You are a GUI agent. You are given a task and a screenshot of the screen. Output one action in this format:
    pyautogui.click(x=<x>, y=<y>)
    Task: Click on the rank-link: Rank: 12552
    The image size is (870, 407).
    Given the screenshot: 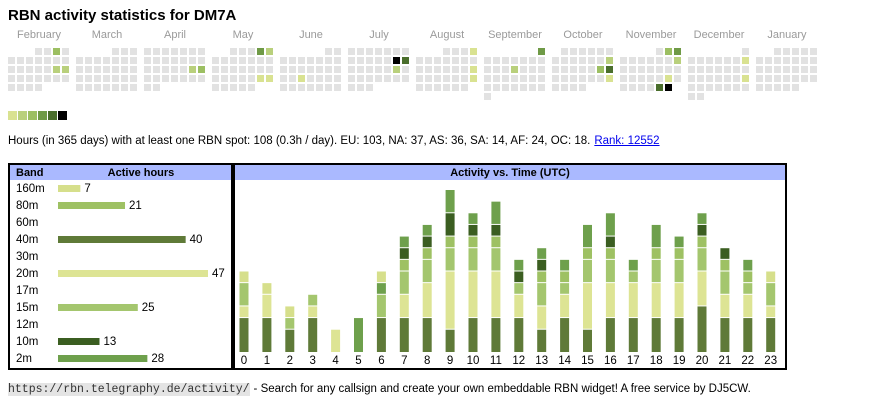 What is the action you would take?
    pyautogui.click(x=627, y=141)
    